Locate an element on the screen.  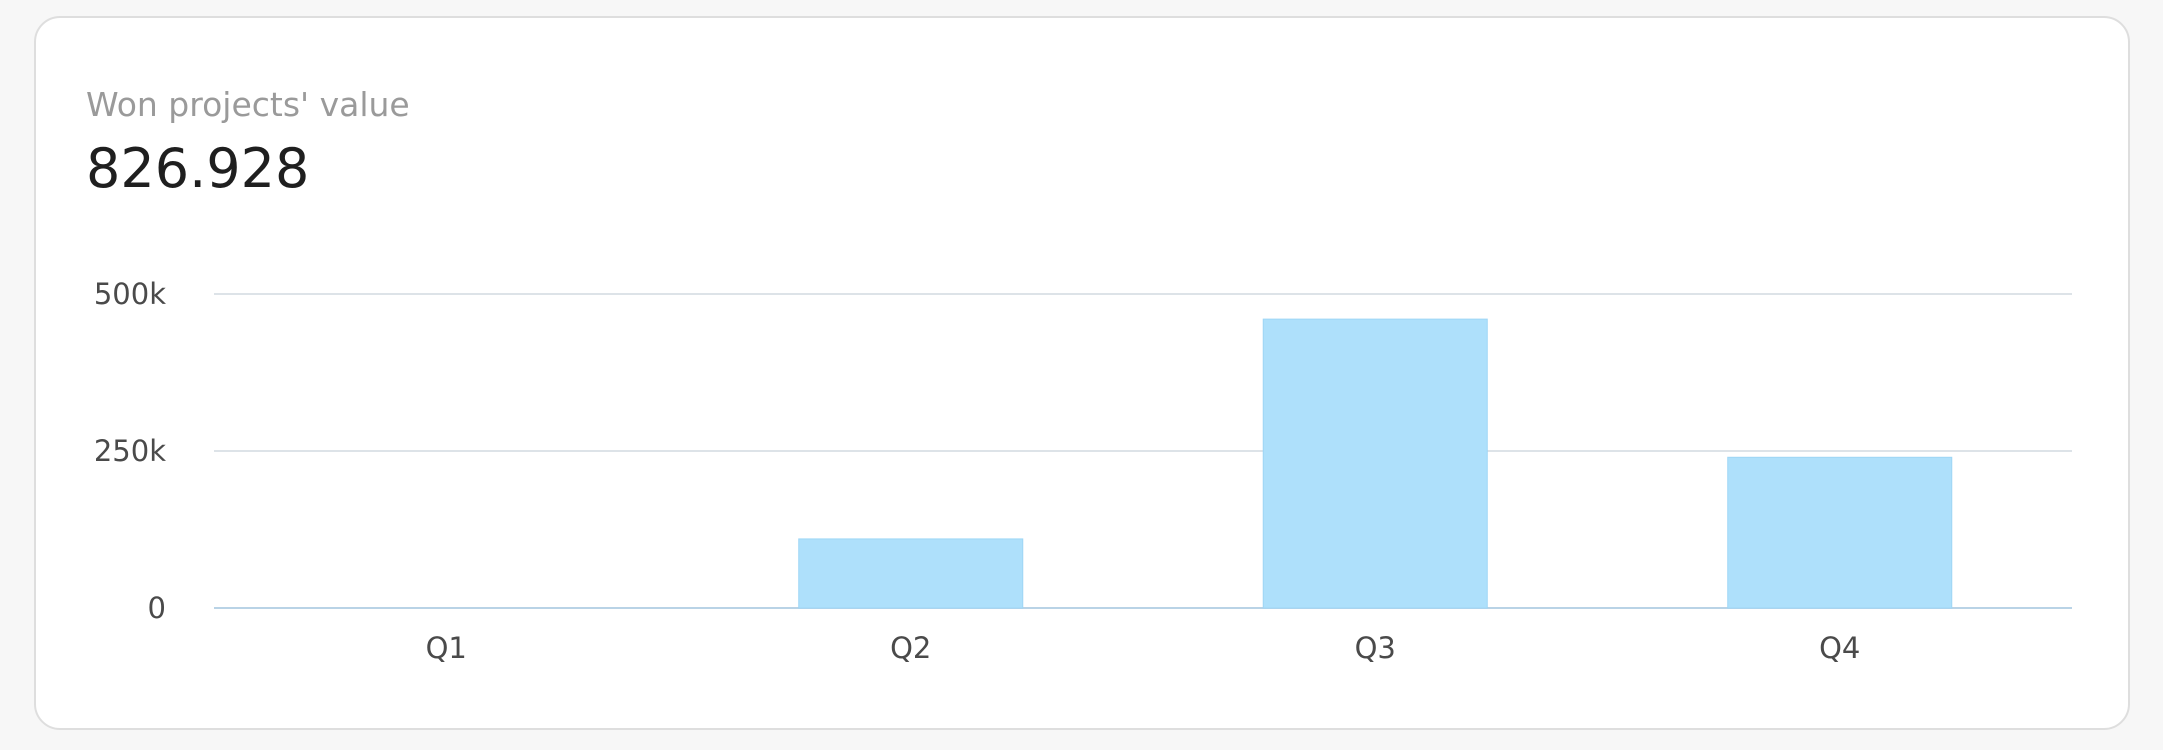
y-tick-label: 0 is located at coordinates (157, 608).